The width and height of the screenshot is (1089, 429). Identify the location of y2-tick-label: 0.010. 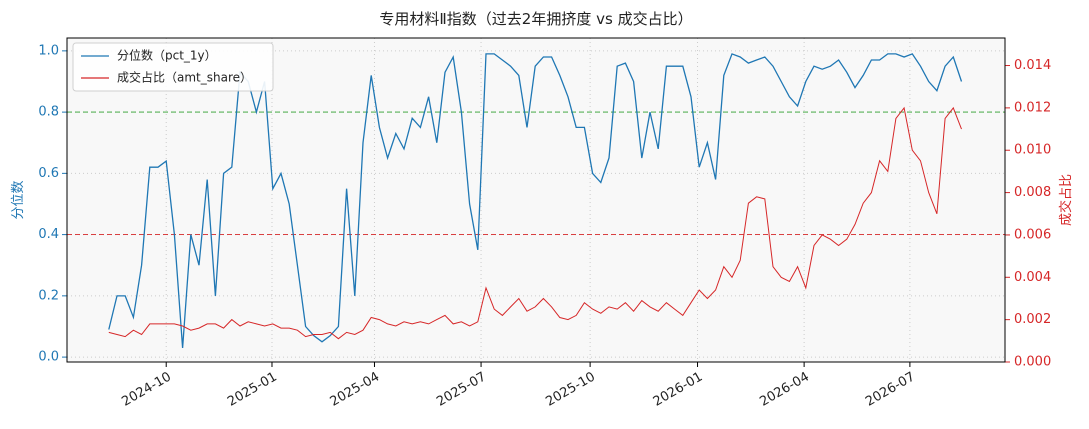
(1032, 150).